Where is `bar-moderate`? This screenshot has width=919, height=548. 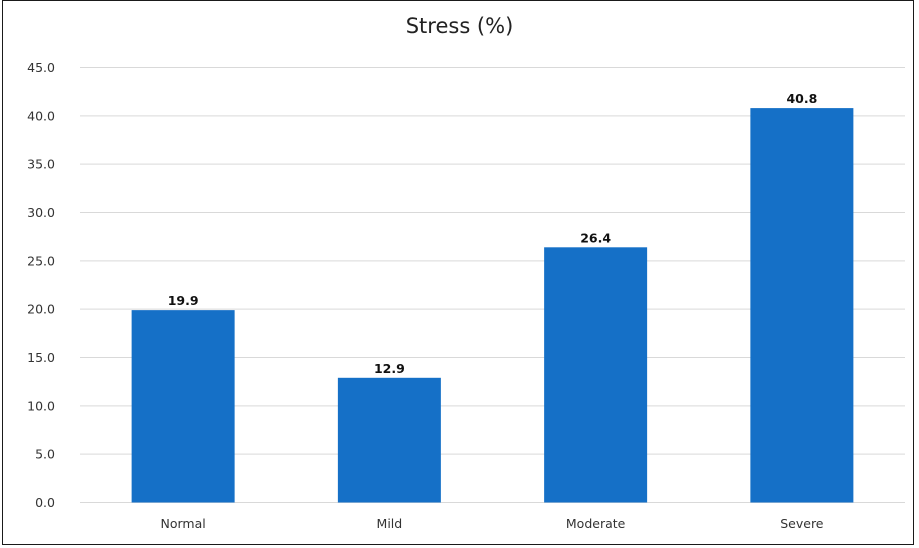 bar-moderate is located at coordinates (596, 375).